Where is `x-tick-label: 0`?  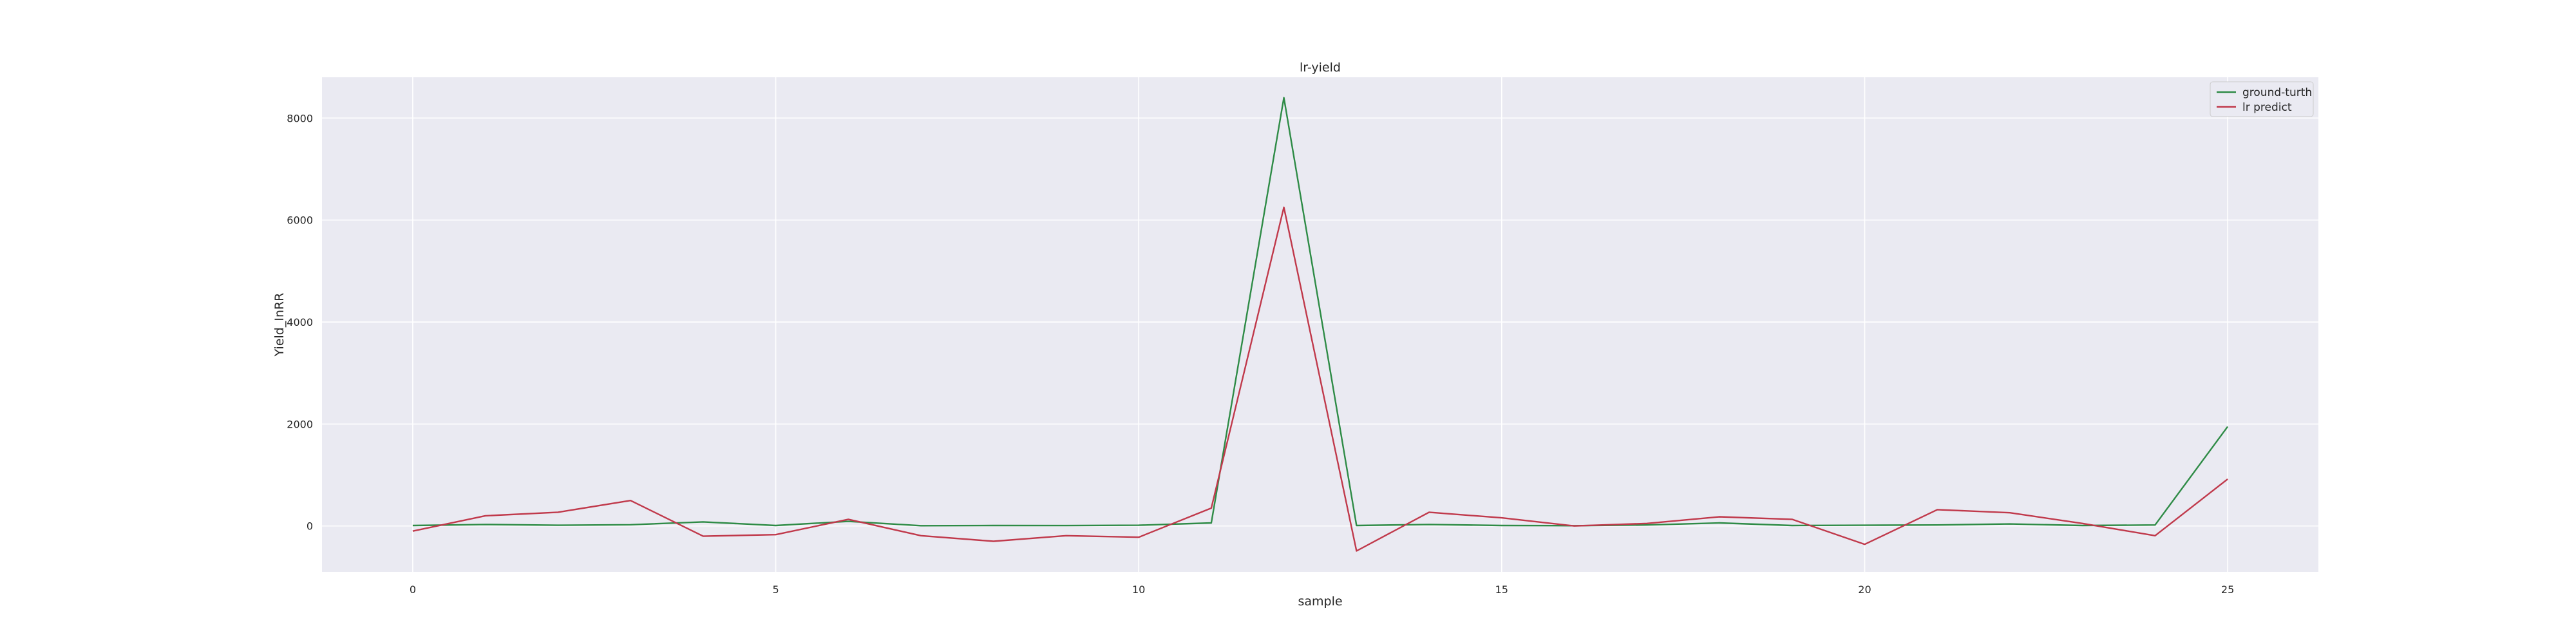 x-tick-label: 0 is located at coordinates (413, 589).